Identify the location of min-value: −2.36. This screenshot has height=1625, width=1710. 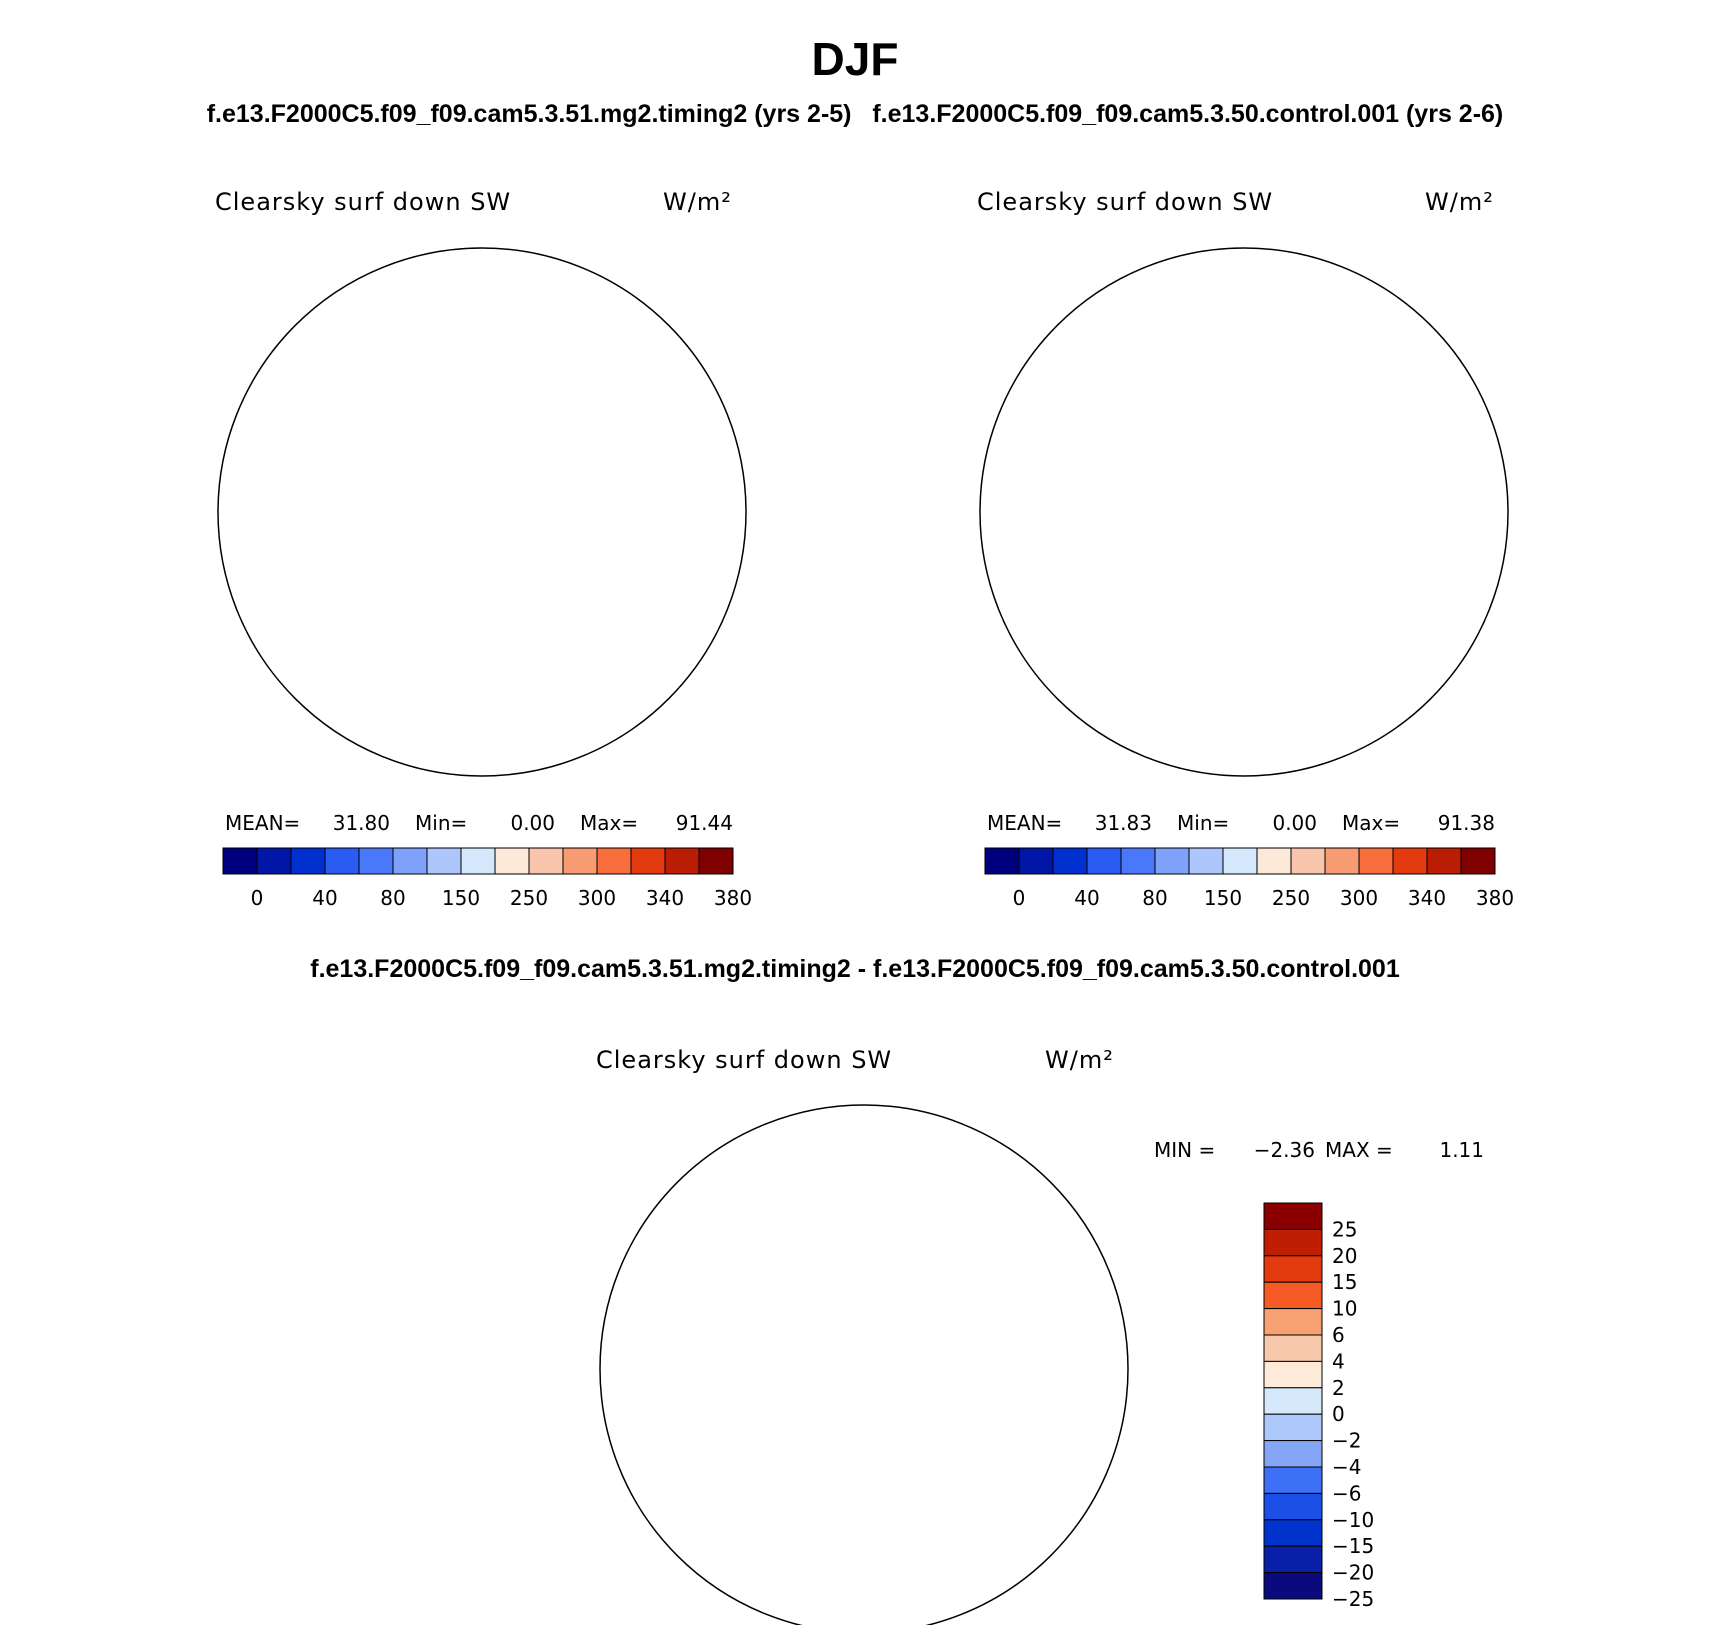
(1284, 1150).